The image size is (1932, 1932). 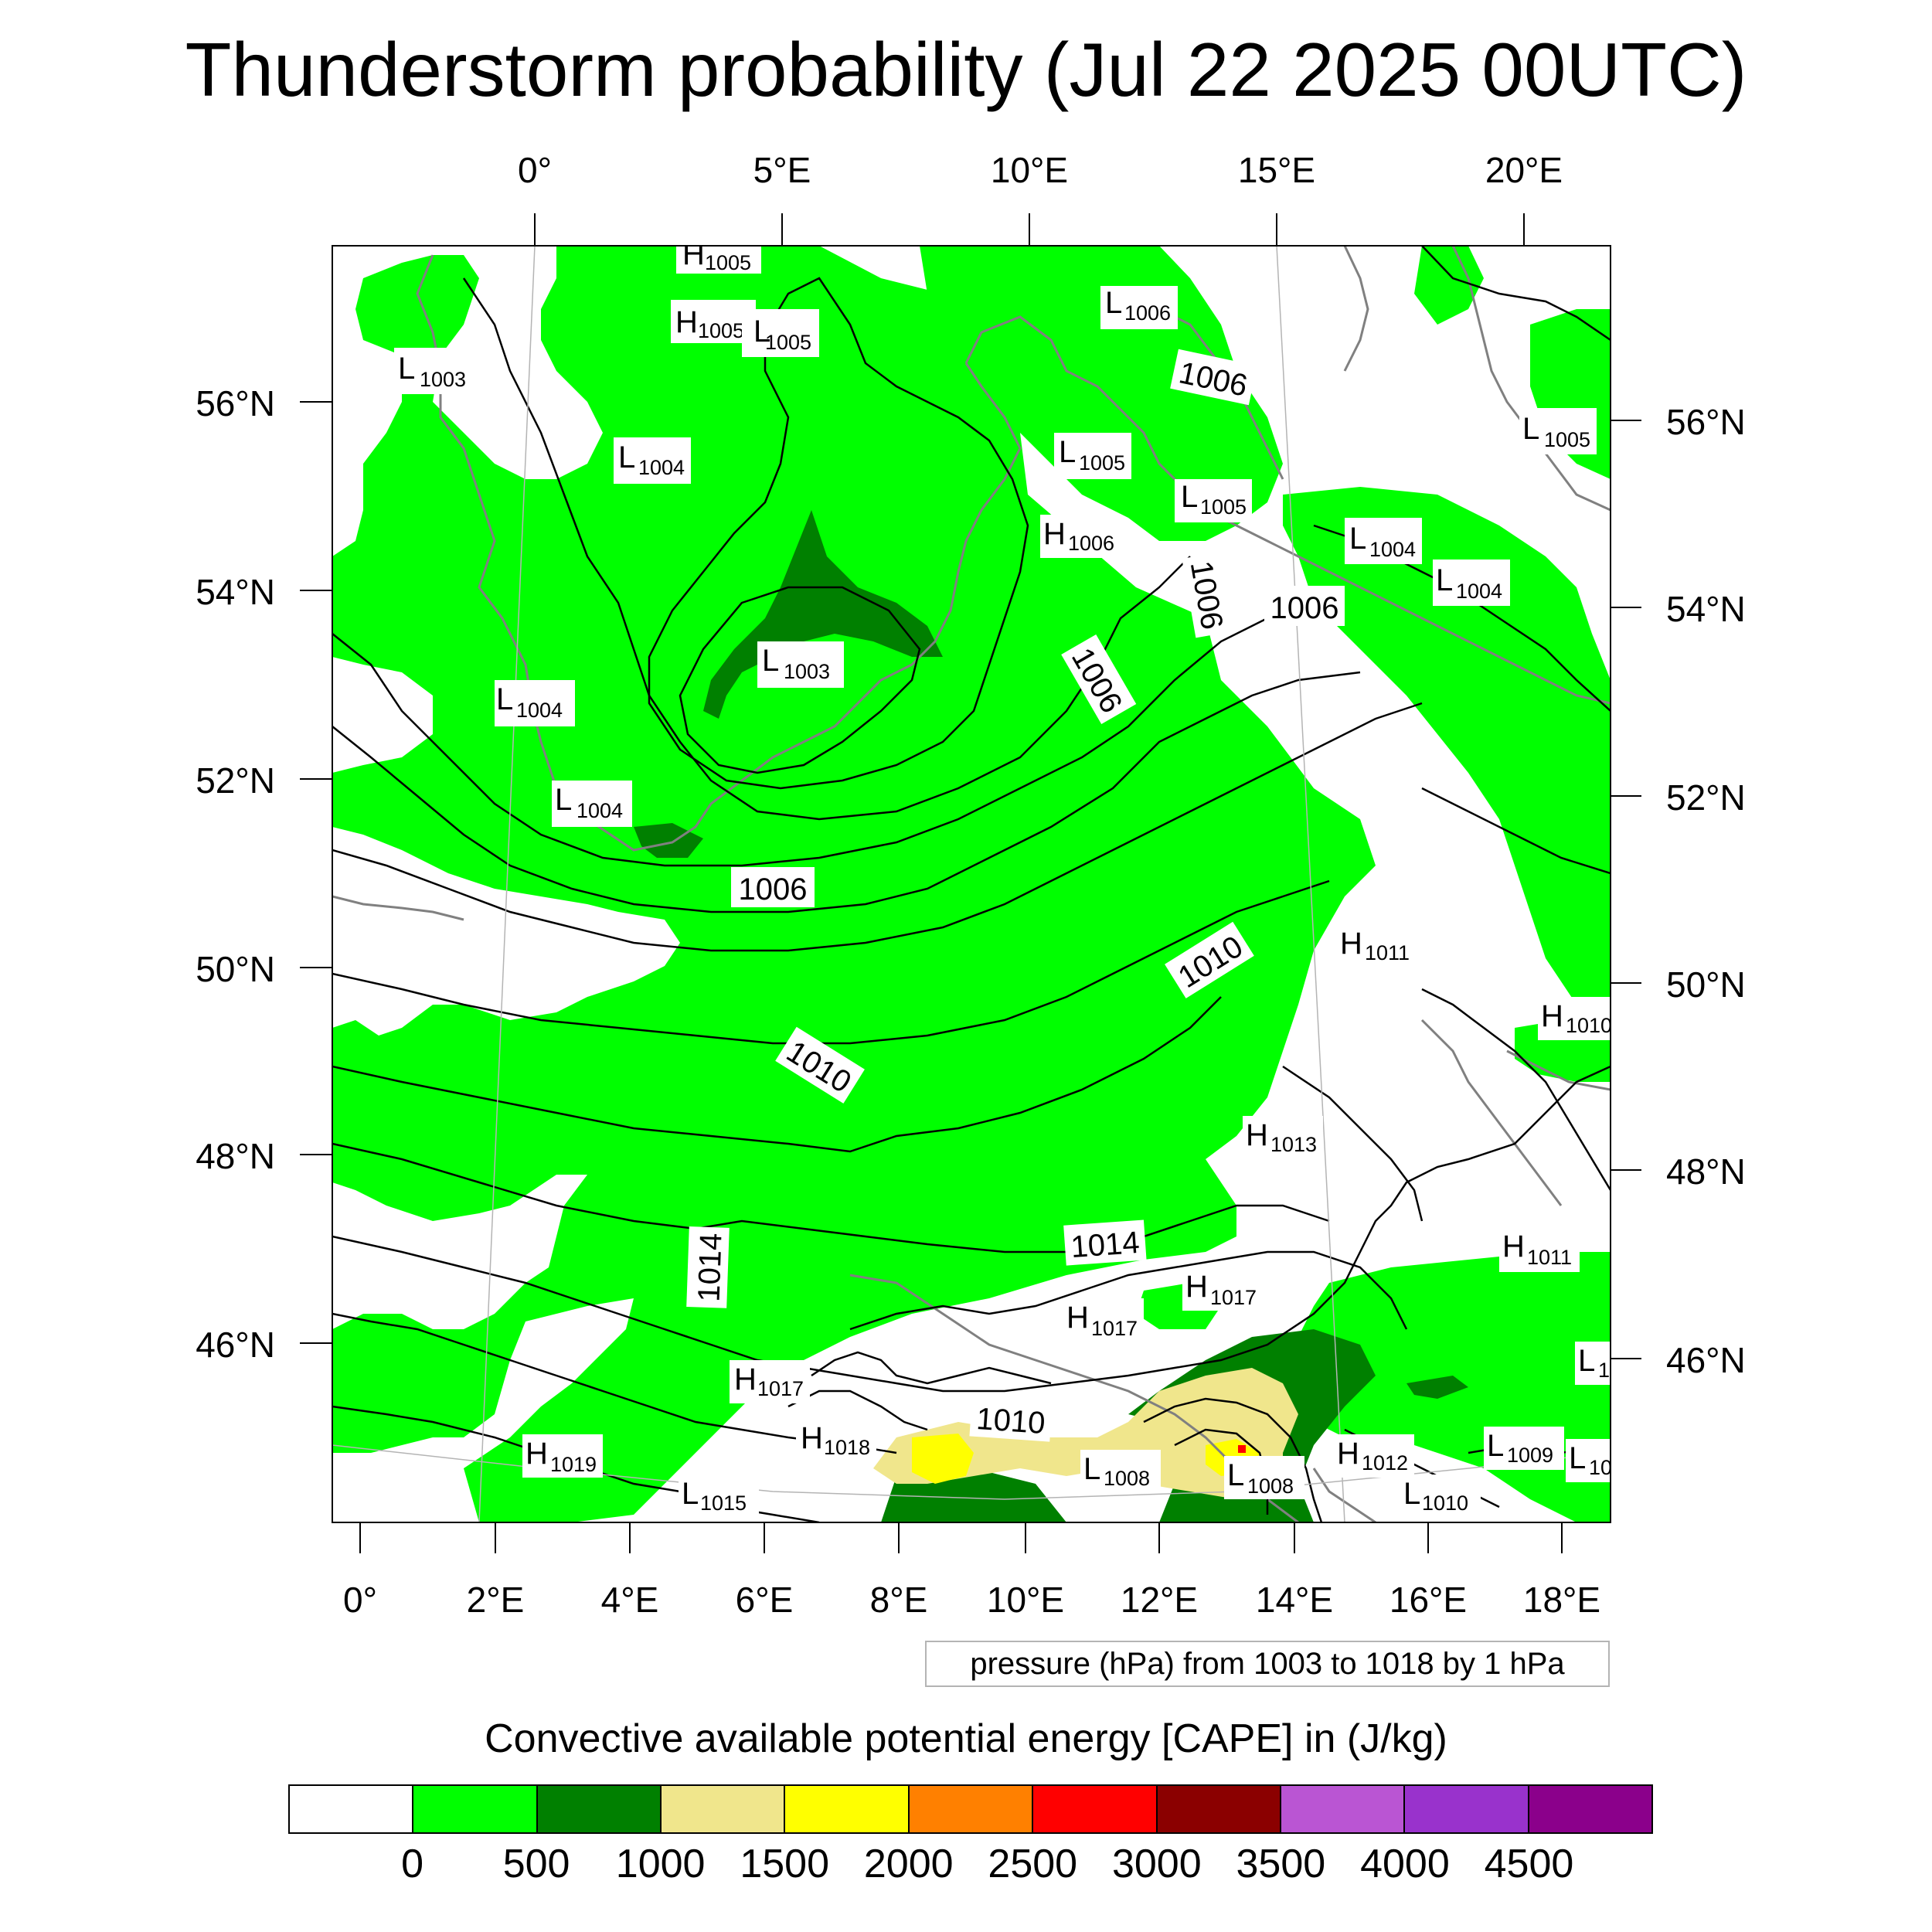 I want to click on pressure-center: H 1006, so click(x=1080, y=536).